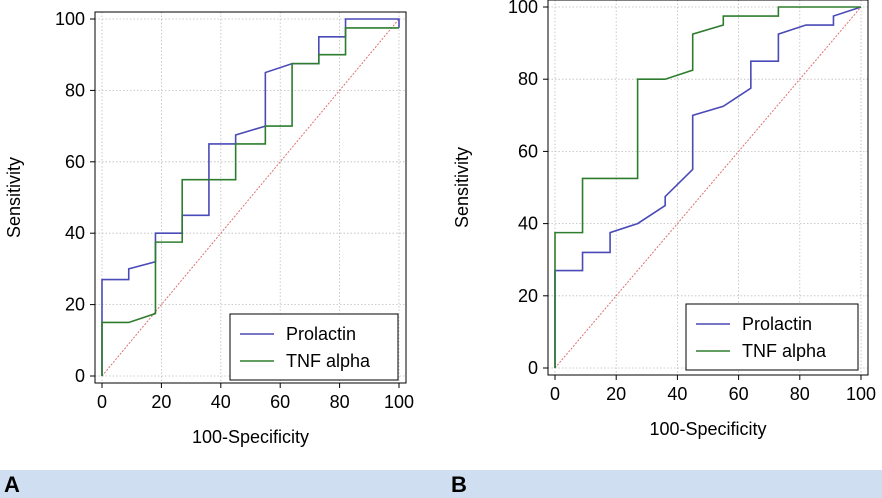 This screenshot has width=882, height=498. I want to click on chart-a-x-tick-label: 80, so click(340, 402).